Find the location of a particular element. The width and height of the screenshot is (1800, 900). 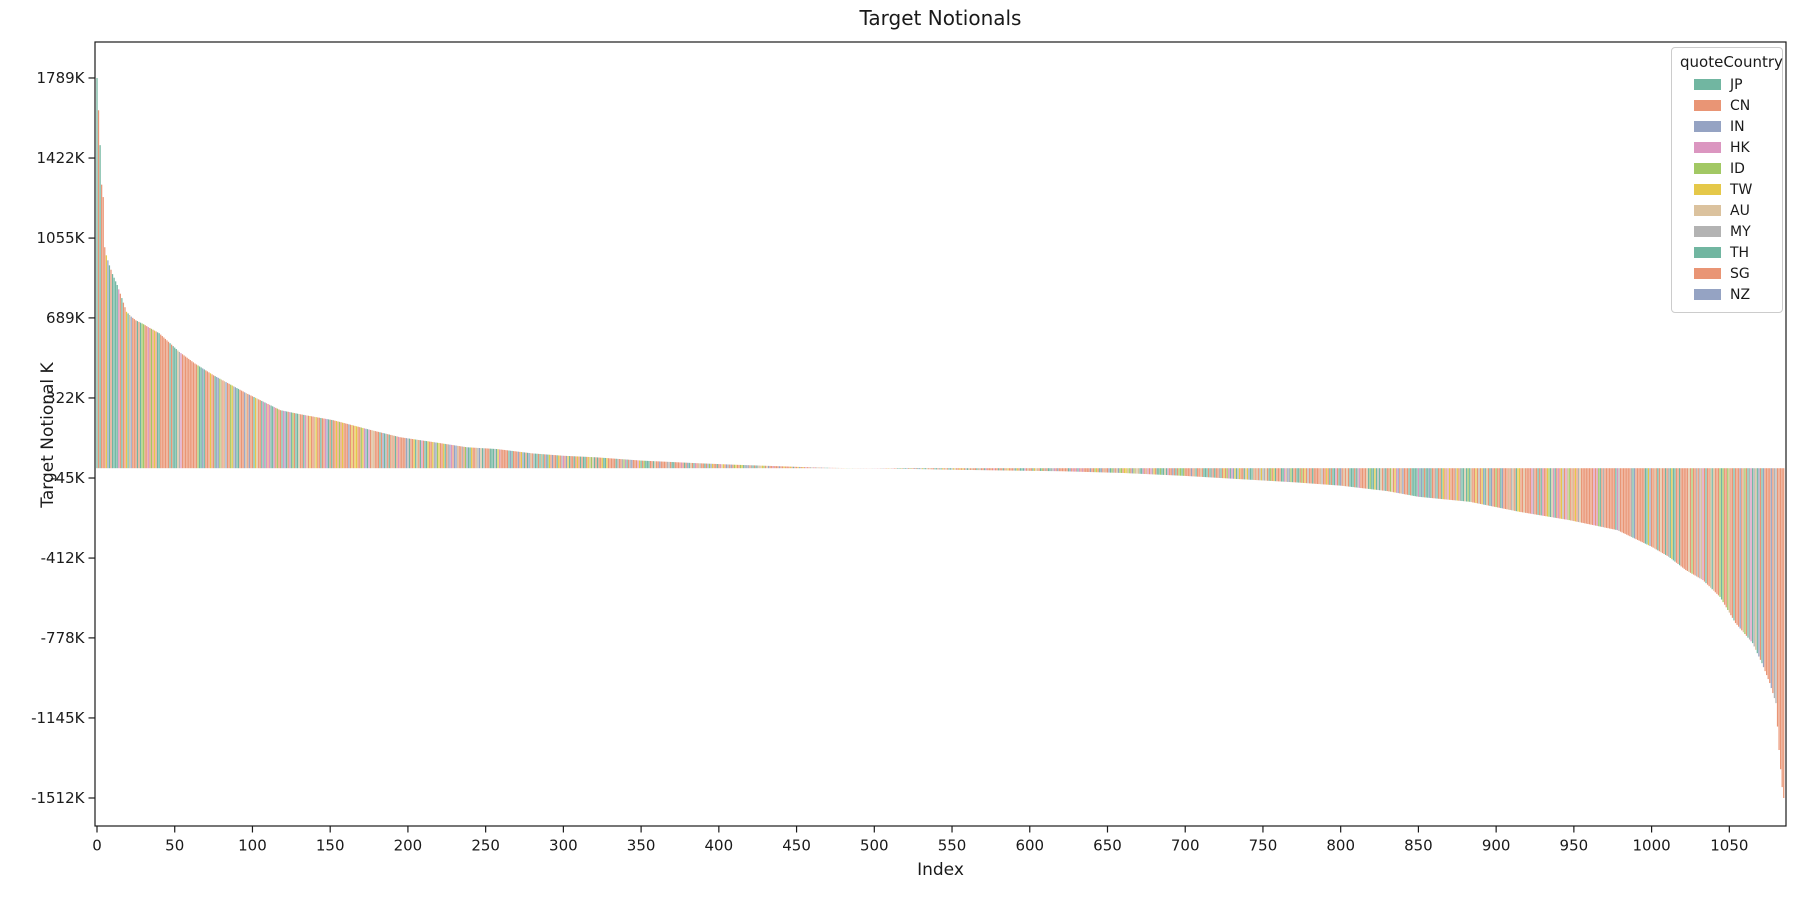

y-axis-label: Target Notional K is located at coordinates (48, 435).